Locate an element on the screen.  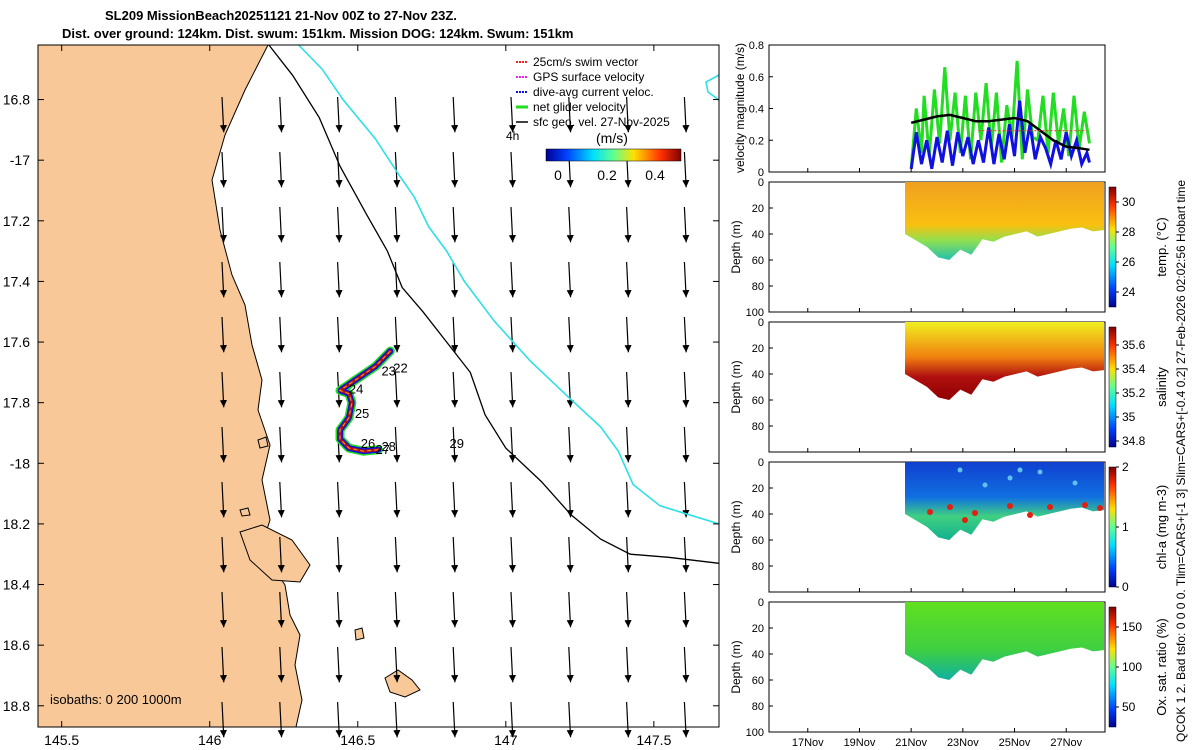
colorbar-tick-label: 30 is located at coordinates (1129, 202).